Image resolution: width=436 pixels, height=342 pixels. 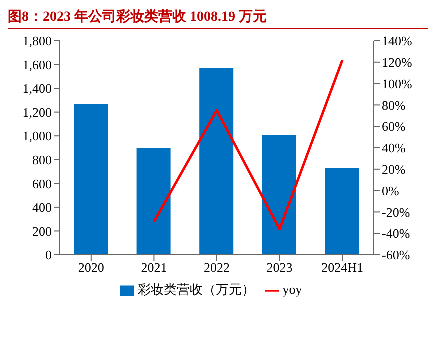 What do you see at coordinates (37, 64) in the screenshot?
I see `y-tick-label: 1,600` at bounding box center [37, 64].